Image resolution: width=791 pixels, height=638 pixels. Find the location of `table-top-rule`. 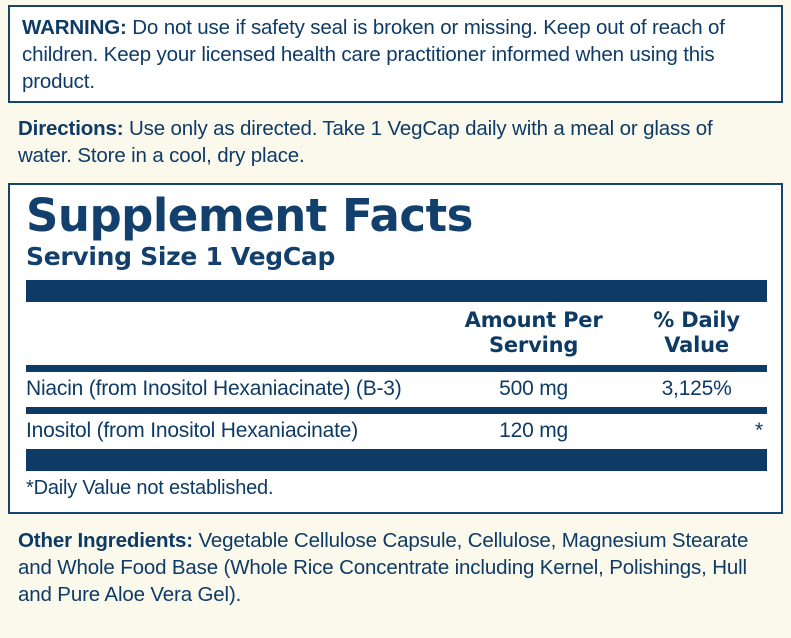

table-top-rule is located at coordinates (396, 291).